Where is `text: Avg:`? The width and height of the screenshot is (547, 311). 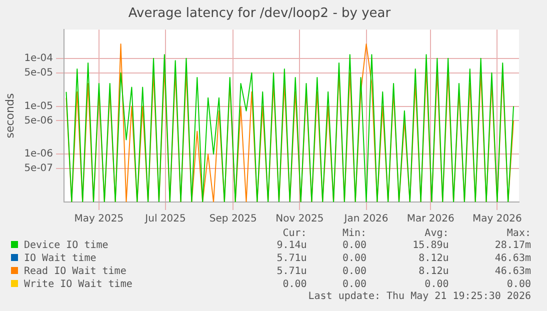
text: Avg: is located at coordinates (437, 233).